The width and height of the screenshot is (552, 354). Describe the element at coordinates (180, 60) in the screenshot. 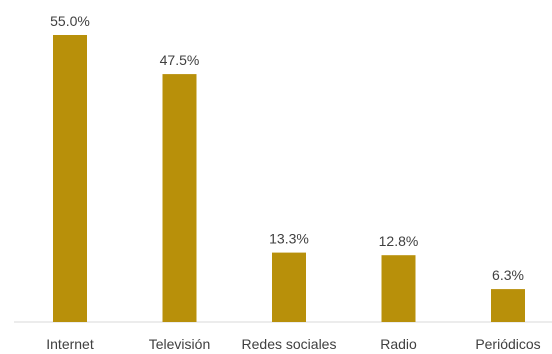

I see `value-label-1: 47.5%` at that location.